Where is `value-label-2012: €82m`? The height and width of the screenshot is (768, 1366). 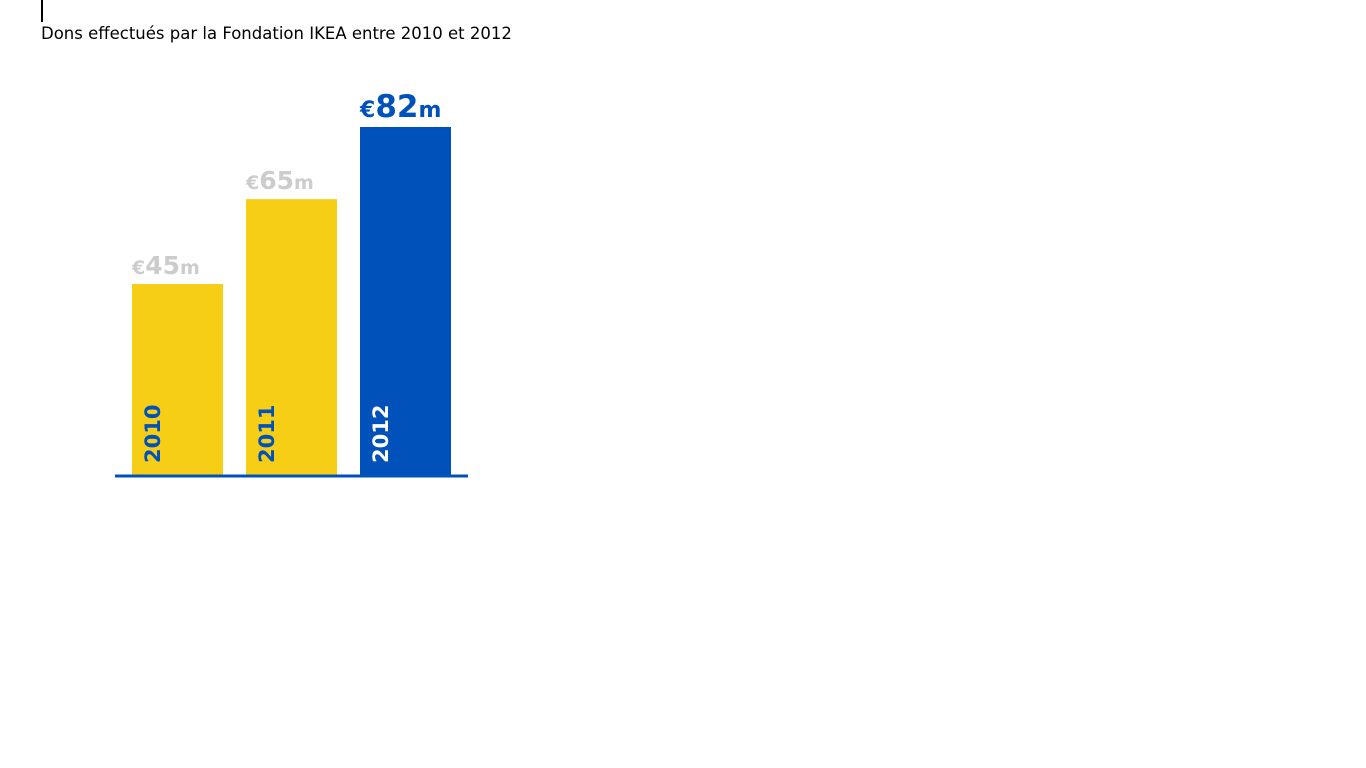 value-label-2012: €82m is located at coordinates (400, 107).